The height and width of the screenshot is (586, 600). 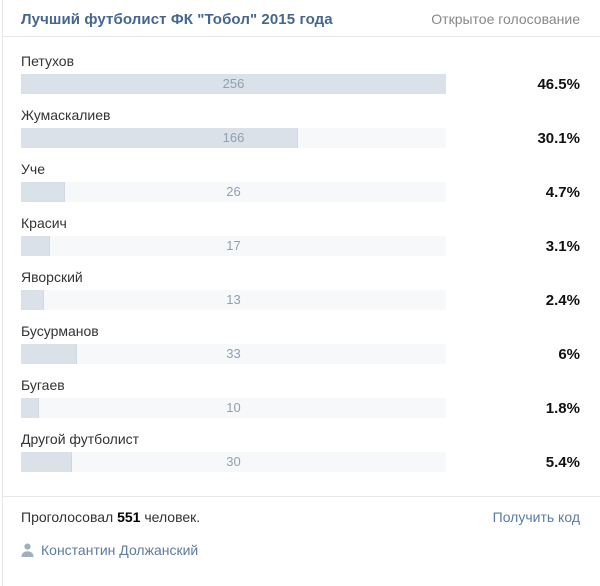 I want to click on option-label: Бусурманов, so click(x=60, y=331).